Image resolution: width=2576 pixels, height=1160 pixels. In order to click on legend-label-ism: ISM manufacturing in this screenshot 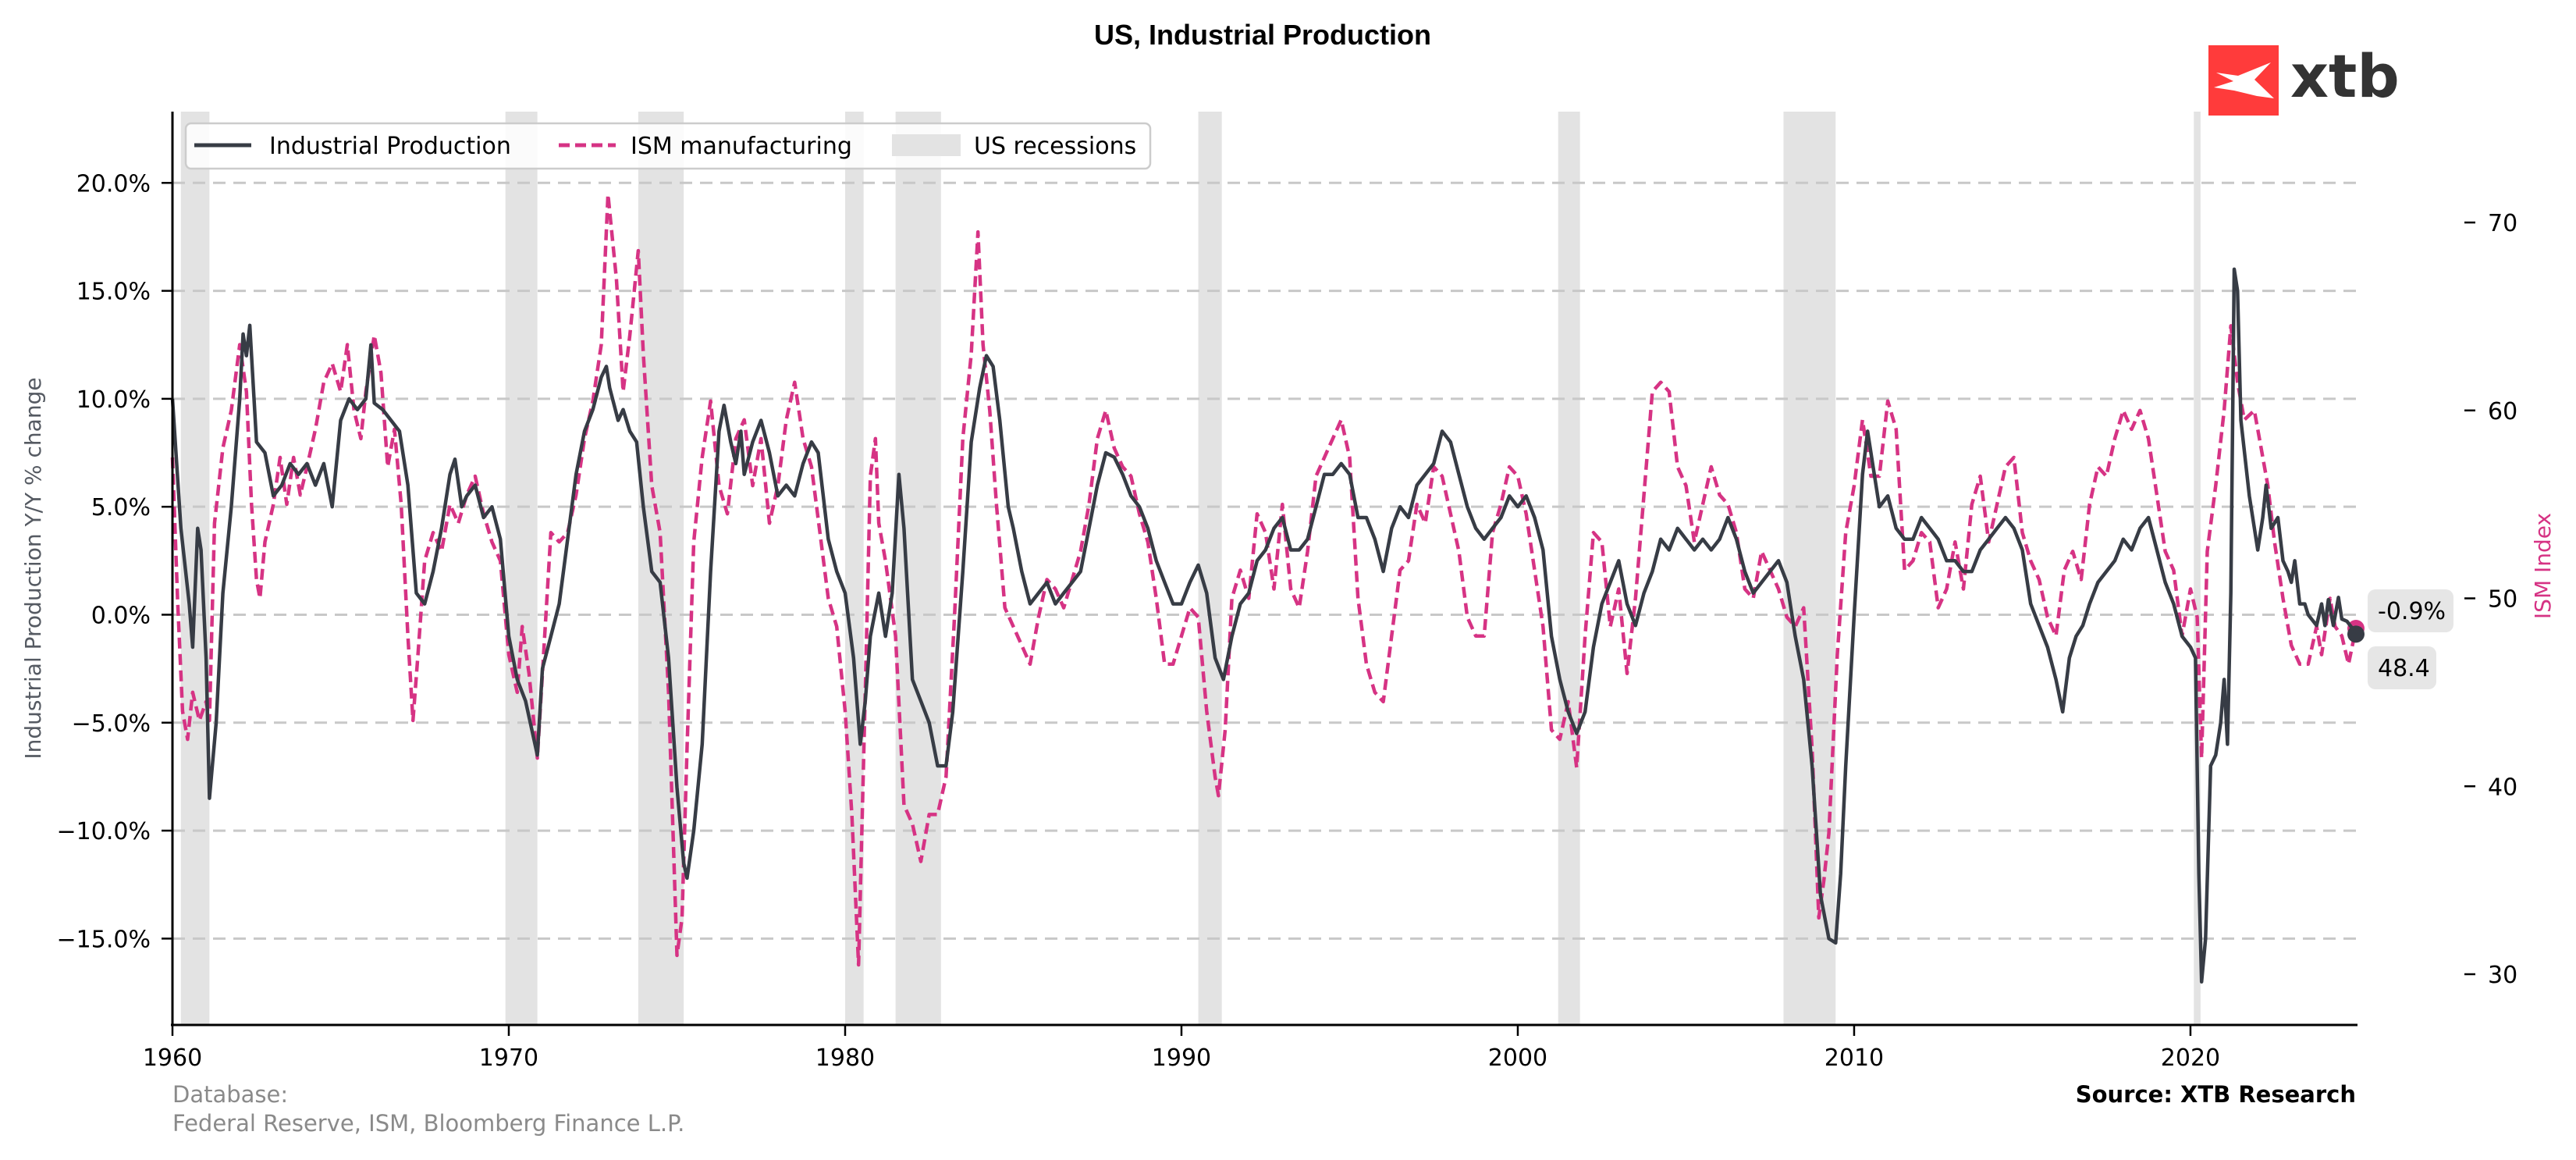, I will do `click(742, 146)`.